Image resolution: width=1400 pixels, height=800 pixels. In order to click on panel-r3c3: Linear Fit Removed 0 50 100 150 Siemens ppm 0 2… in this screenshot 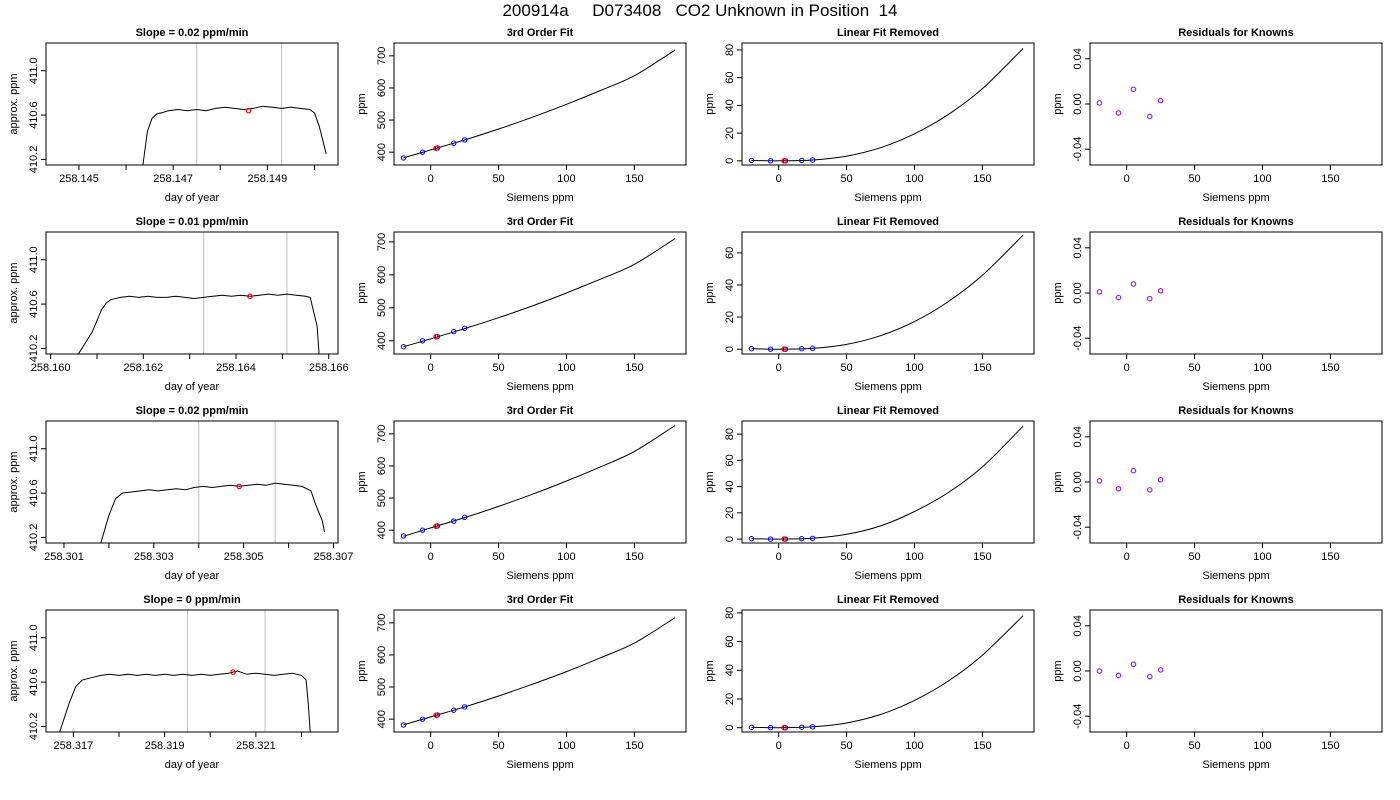, I will do `click(869, 493)`.